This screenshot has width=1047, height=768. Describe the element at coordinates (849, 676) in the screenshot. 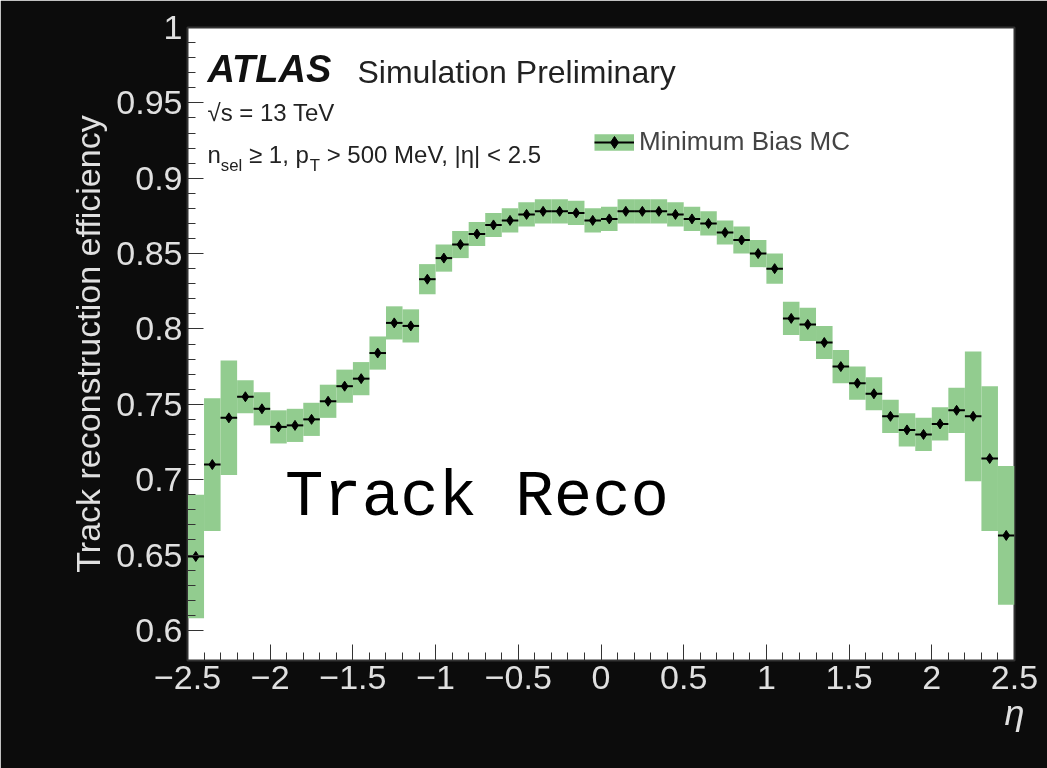

I see `x-tick-label: 1.5` at that location.